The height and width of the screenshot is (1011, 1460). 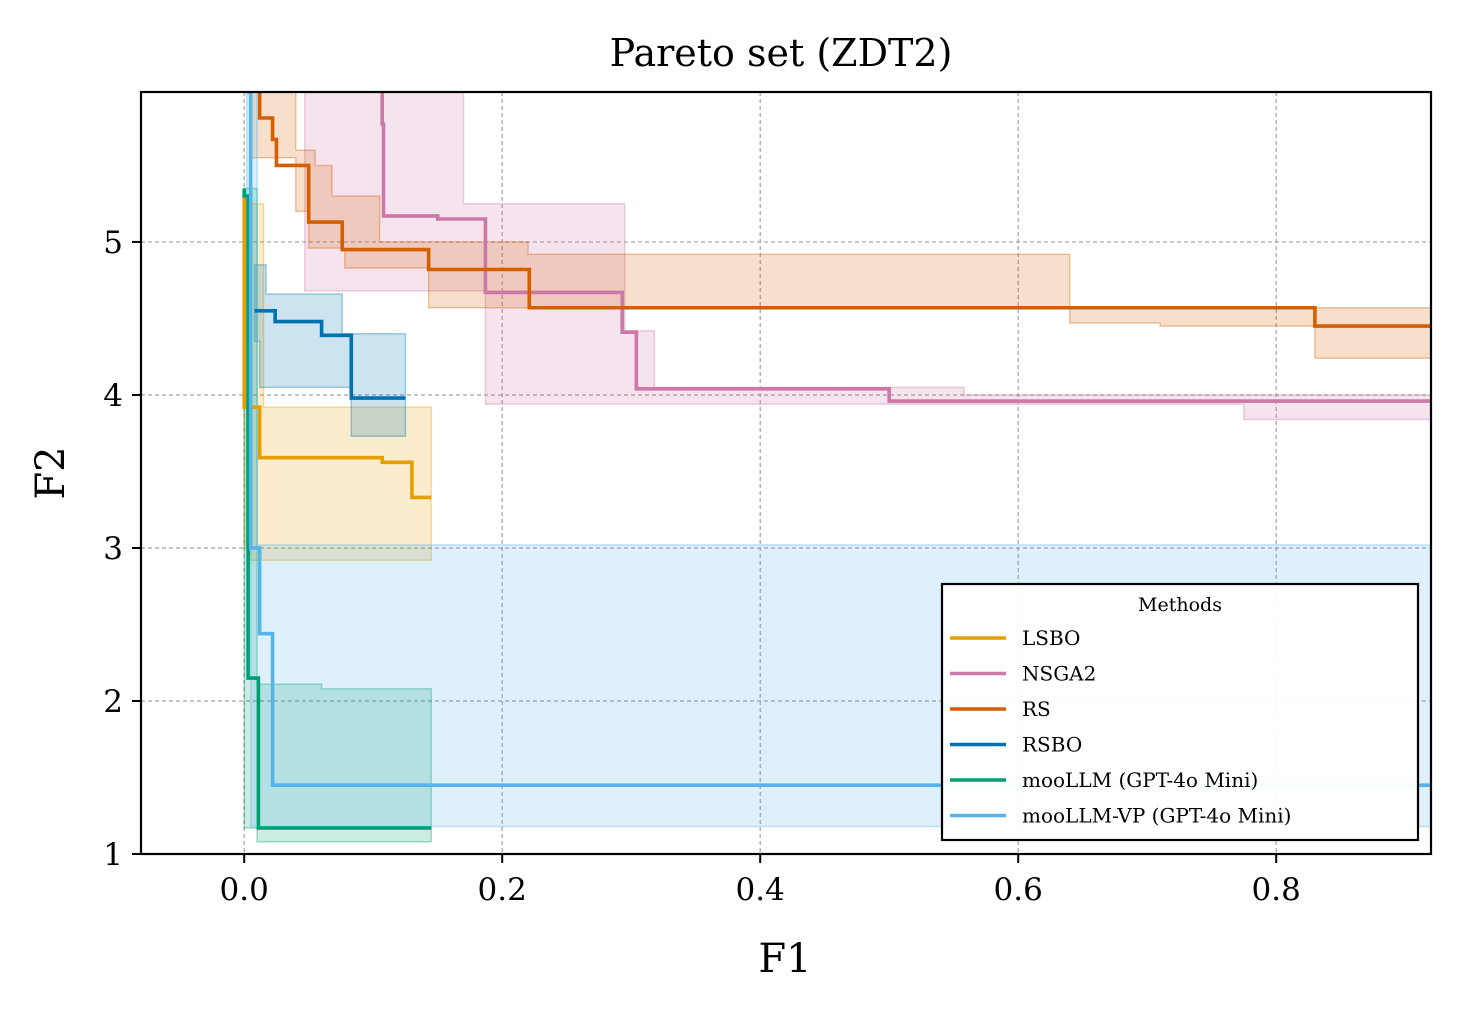 I want to click on y-tick-label: 5, so click(x=113, y=243).